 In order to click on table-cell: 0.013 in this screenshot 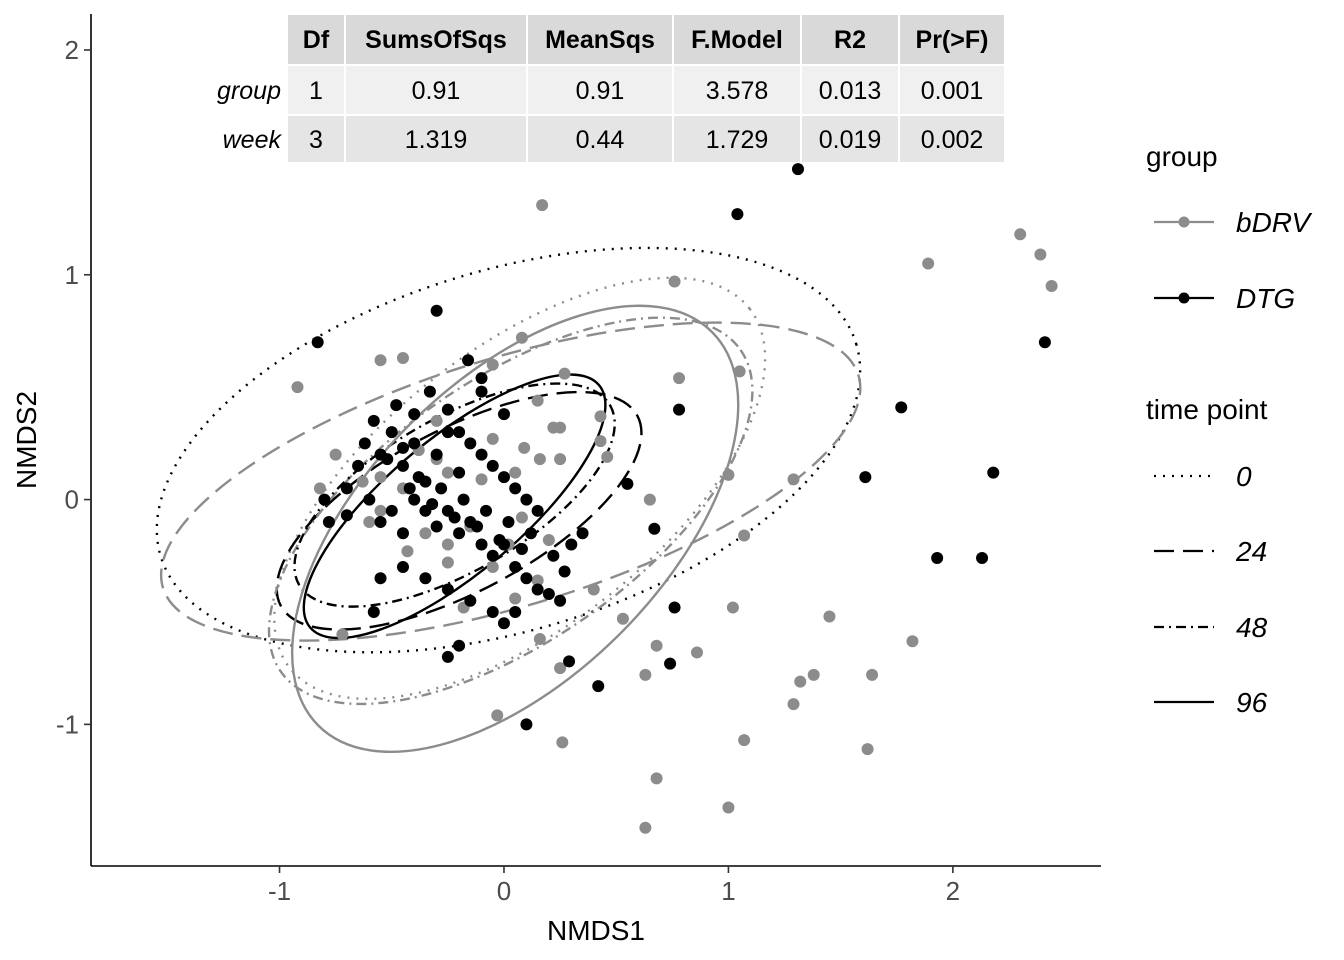, I will do `click(850, 91)`.